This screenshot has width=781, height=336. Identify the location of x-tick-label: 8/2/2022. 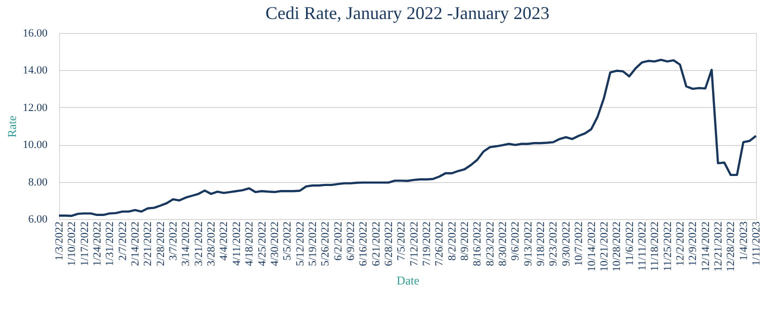
(452, 241).